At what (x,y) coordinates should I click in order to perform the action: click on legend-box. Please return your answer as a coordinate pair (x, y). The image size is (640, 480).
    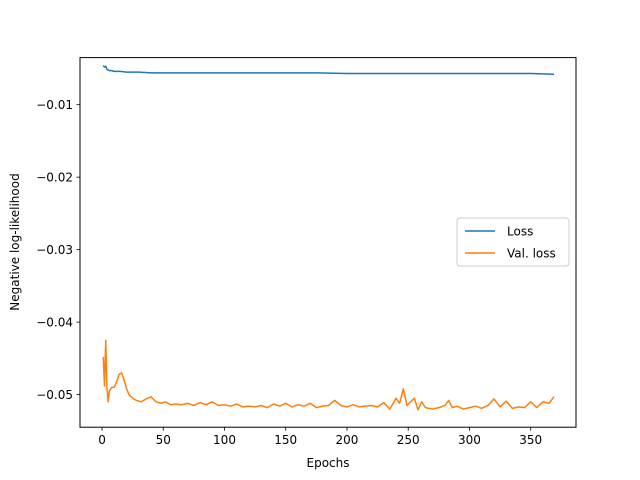
    Looking at the image, I should click on (513, 242).